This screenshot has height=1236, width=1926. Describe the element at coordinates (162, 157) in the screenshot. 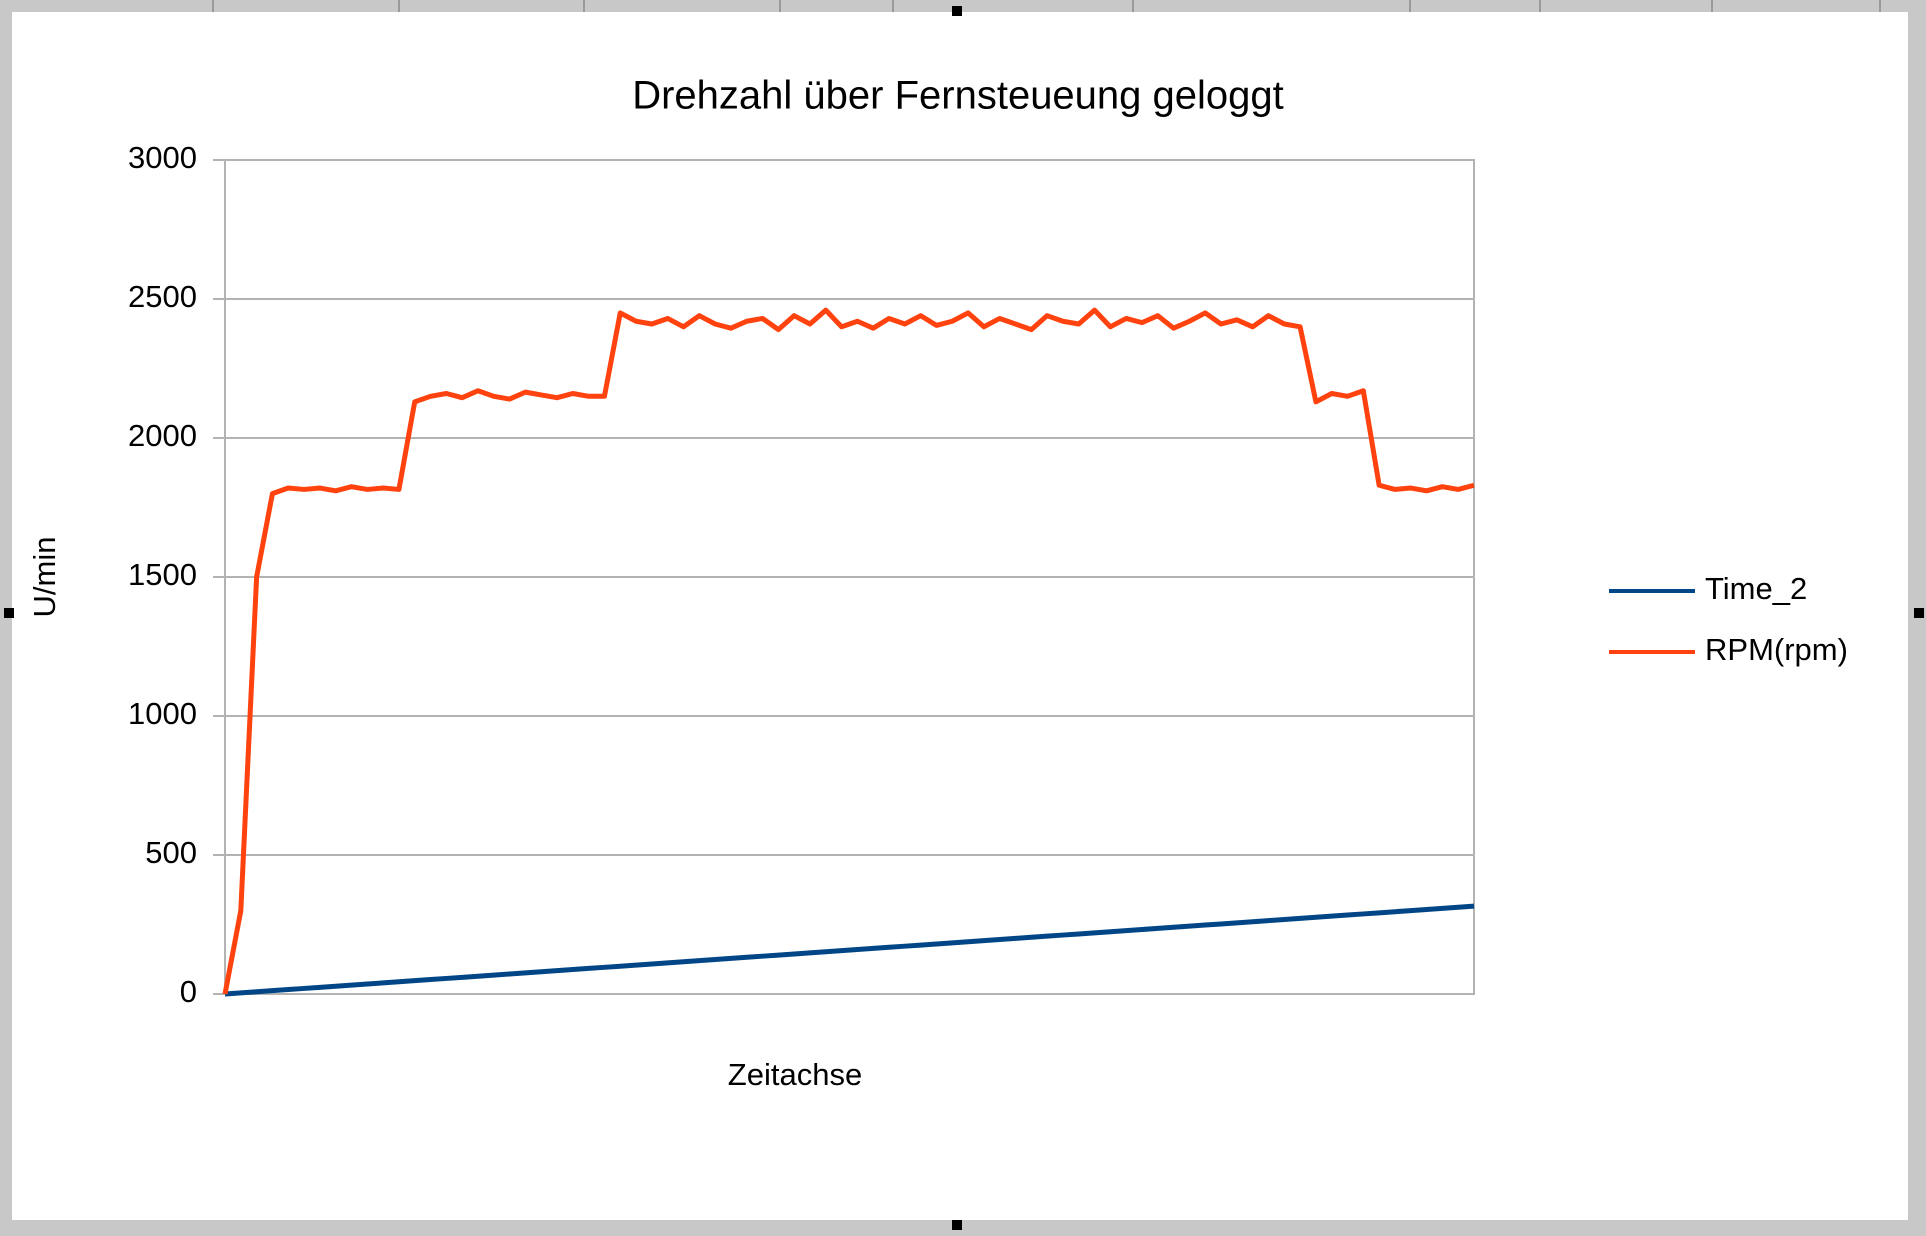

I see `y-tick-label: 3000` at that location.